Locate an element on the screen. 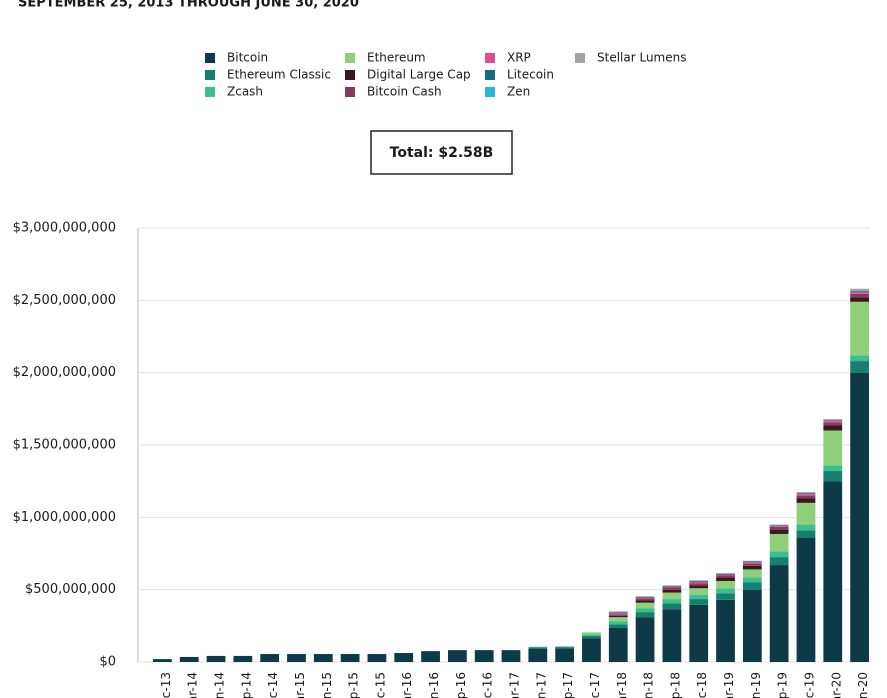  x-tick-label: Dec-15 is located at coordinates (380, 685).